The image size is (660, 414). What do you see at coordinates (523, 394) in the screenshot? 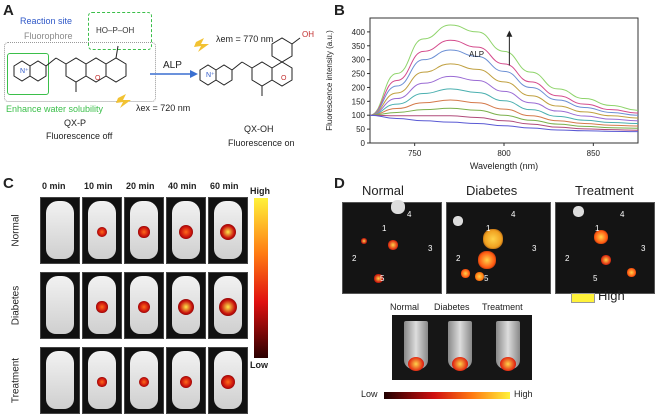
I see `tube-colorbar-high-label: High` at bounding box center [523, 394].